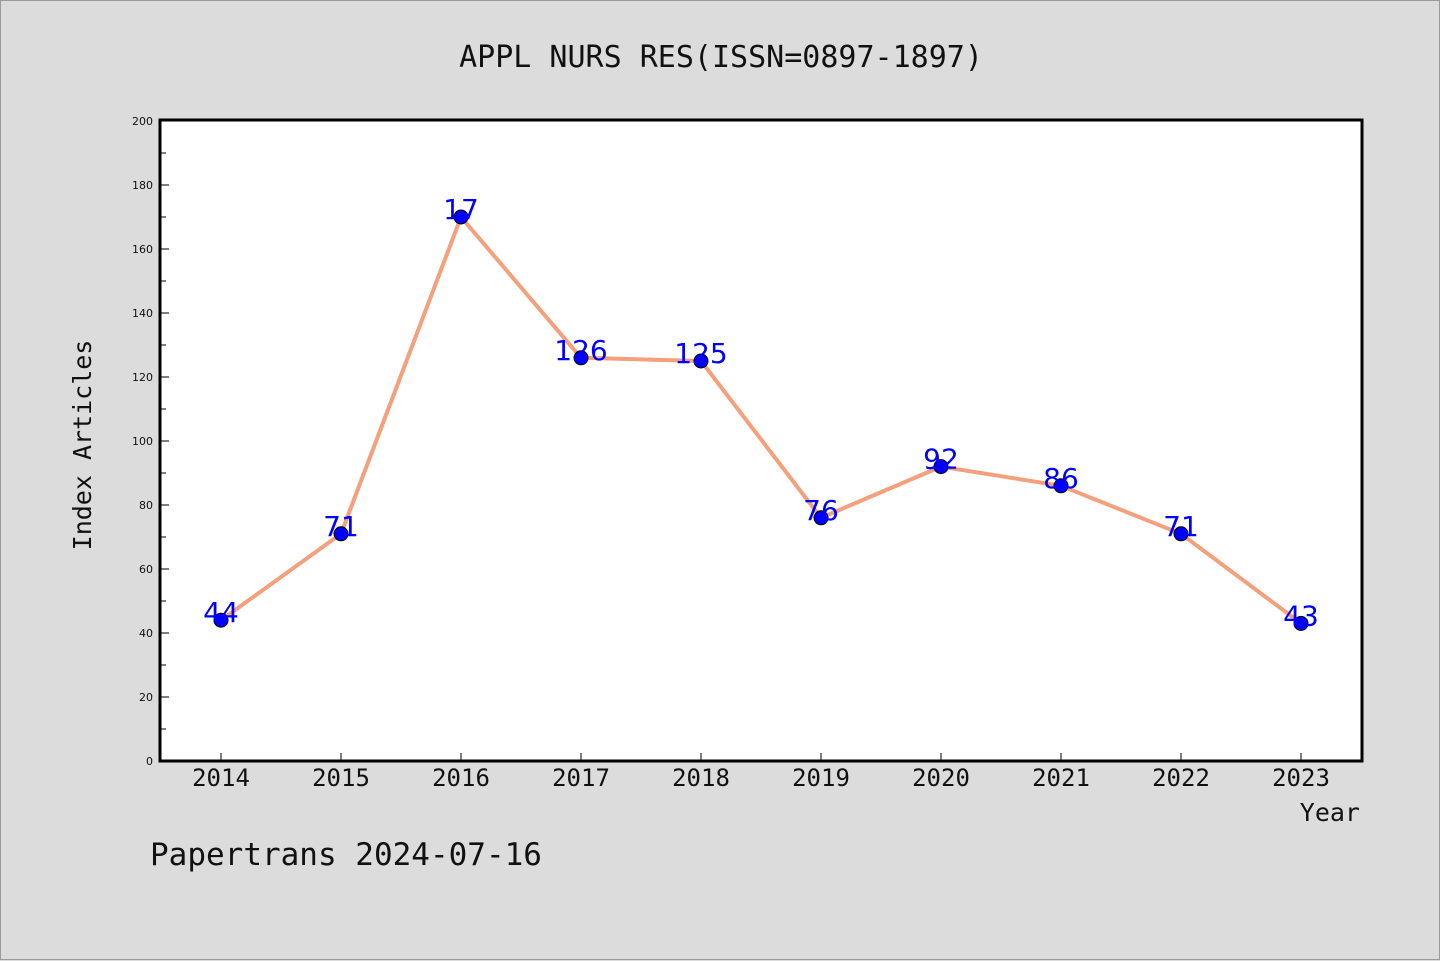  Describe the element at coordinates (82, 445) in the screenshot. I see `y-axis-title: Index Articles` at that location.